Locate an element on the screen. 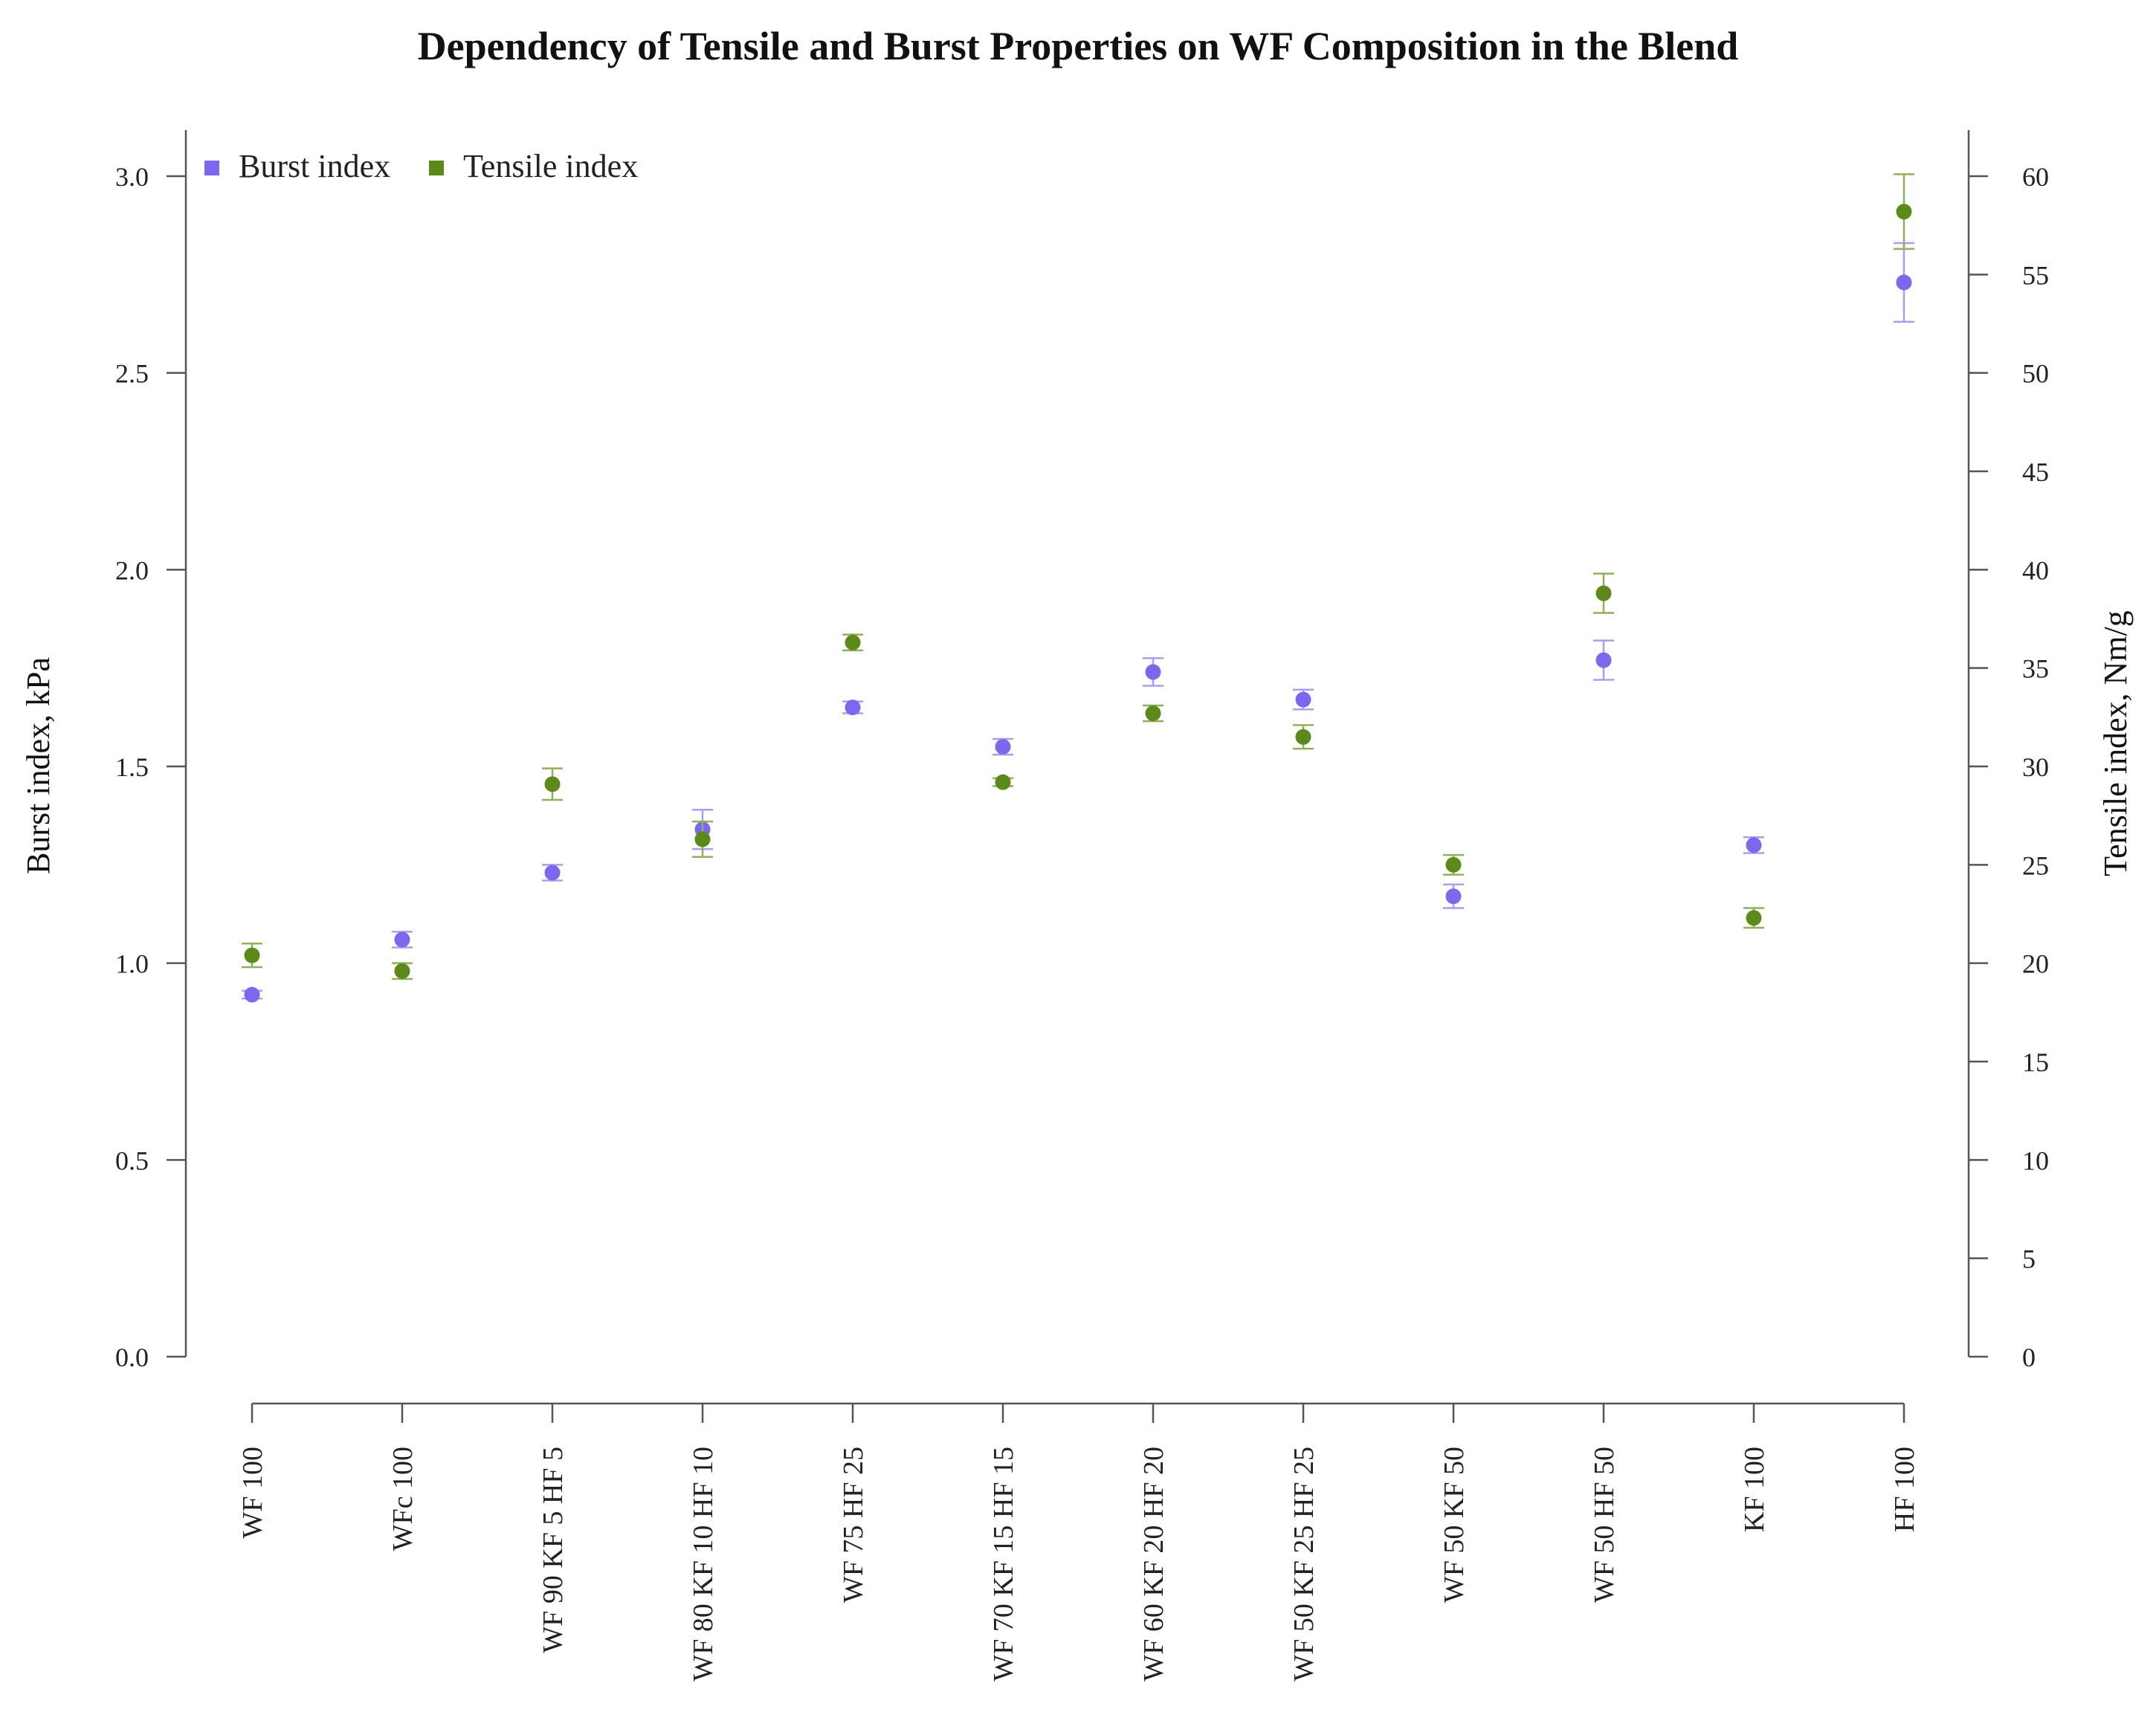 This screenshot has height=1715, width=2156. y-axis-left-label: Burst index, kPa is located at coordinates (38, 765).